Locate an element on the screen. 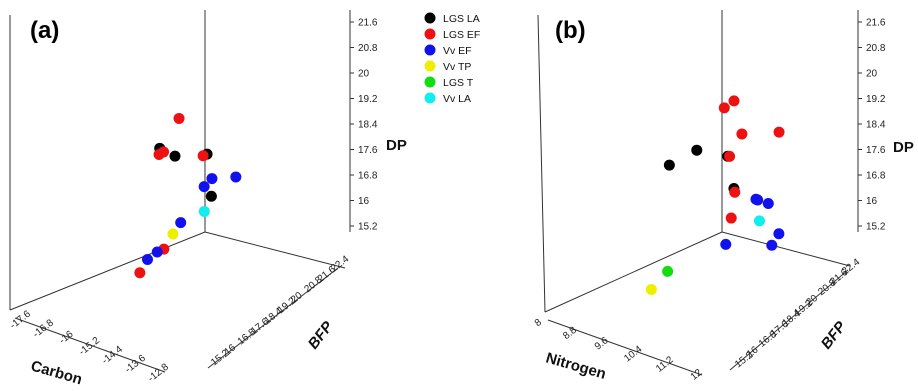 This screenshot has height=391, width=918. panel-b-back-left-edge is located at coordinates (541, 163).